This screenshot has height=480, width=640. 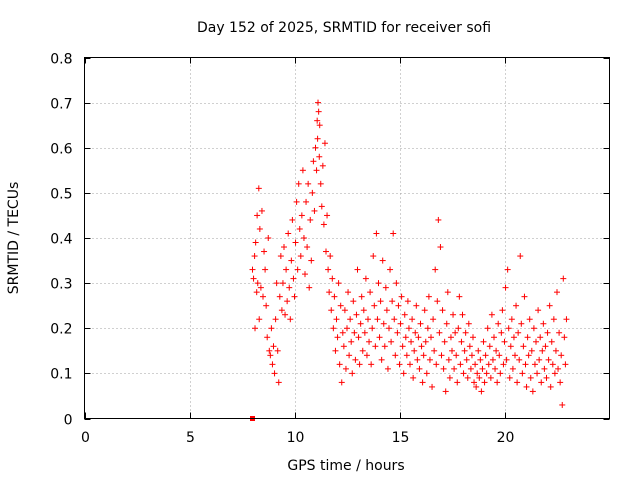 What do you see at coordinates (85, 438) in the screenshot?
I see `x-tick-label: 0` at bounding box center [85, 438].